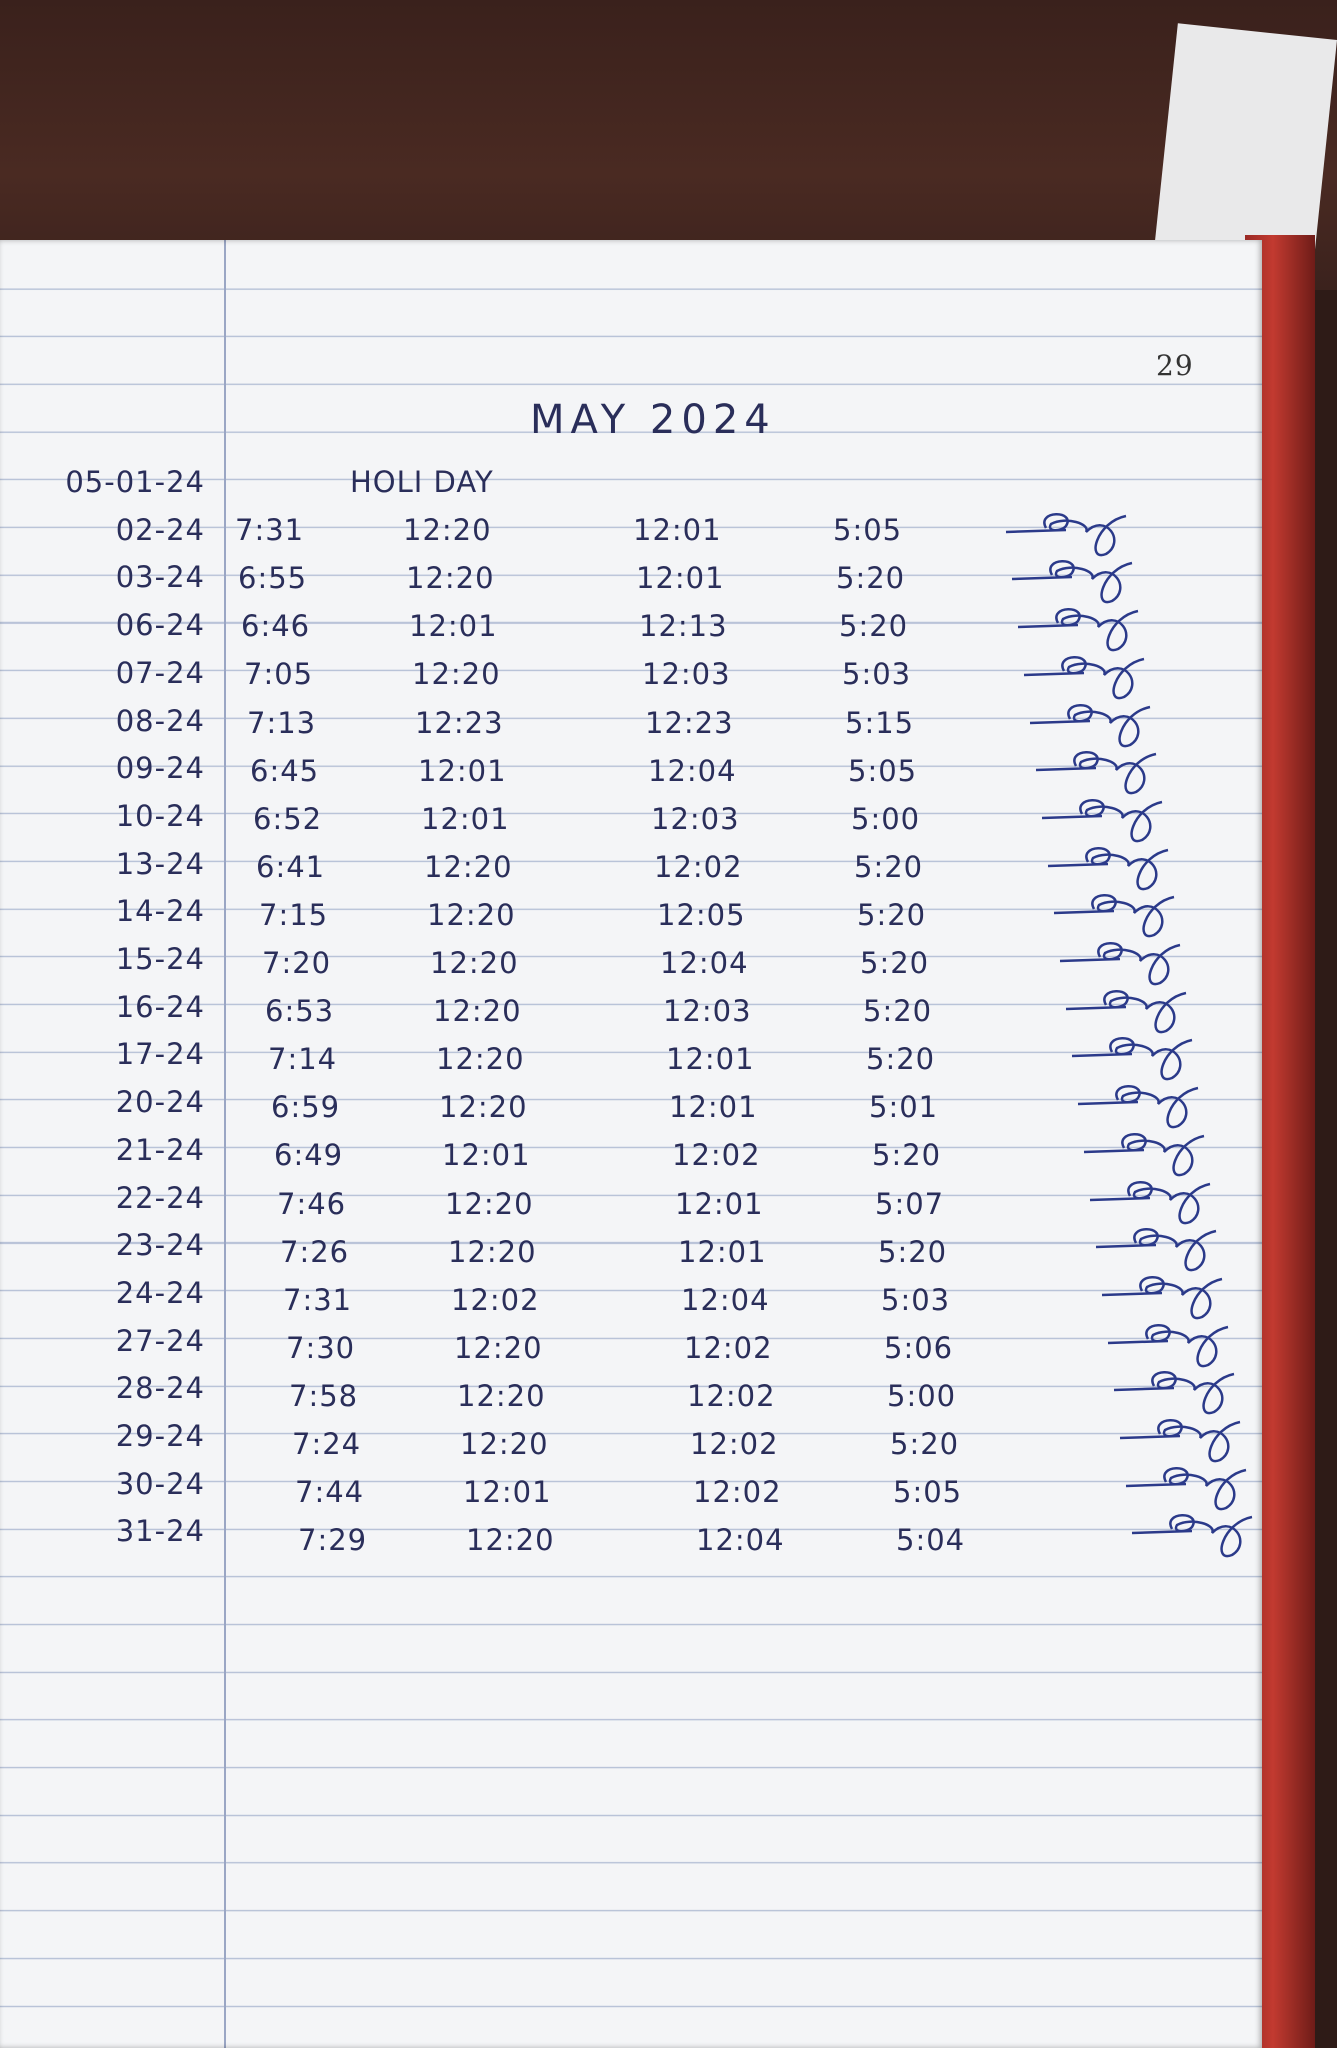 This screenshot has height=2048, width=1337. What do you see at coordinates (294, 914) in the screenshot?
I see `time-cell: 7:15` at bounding box center [294, 914].